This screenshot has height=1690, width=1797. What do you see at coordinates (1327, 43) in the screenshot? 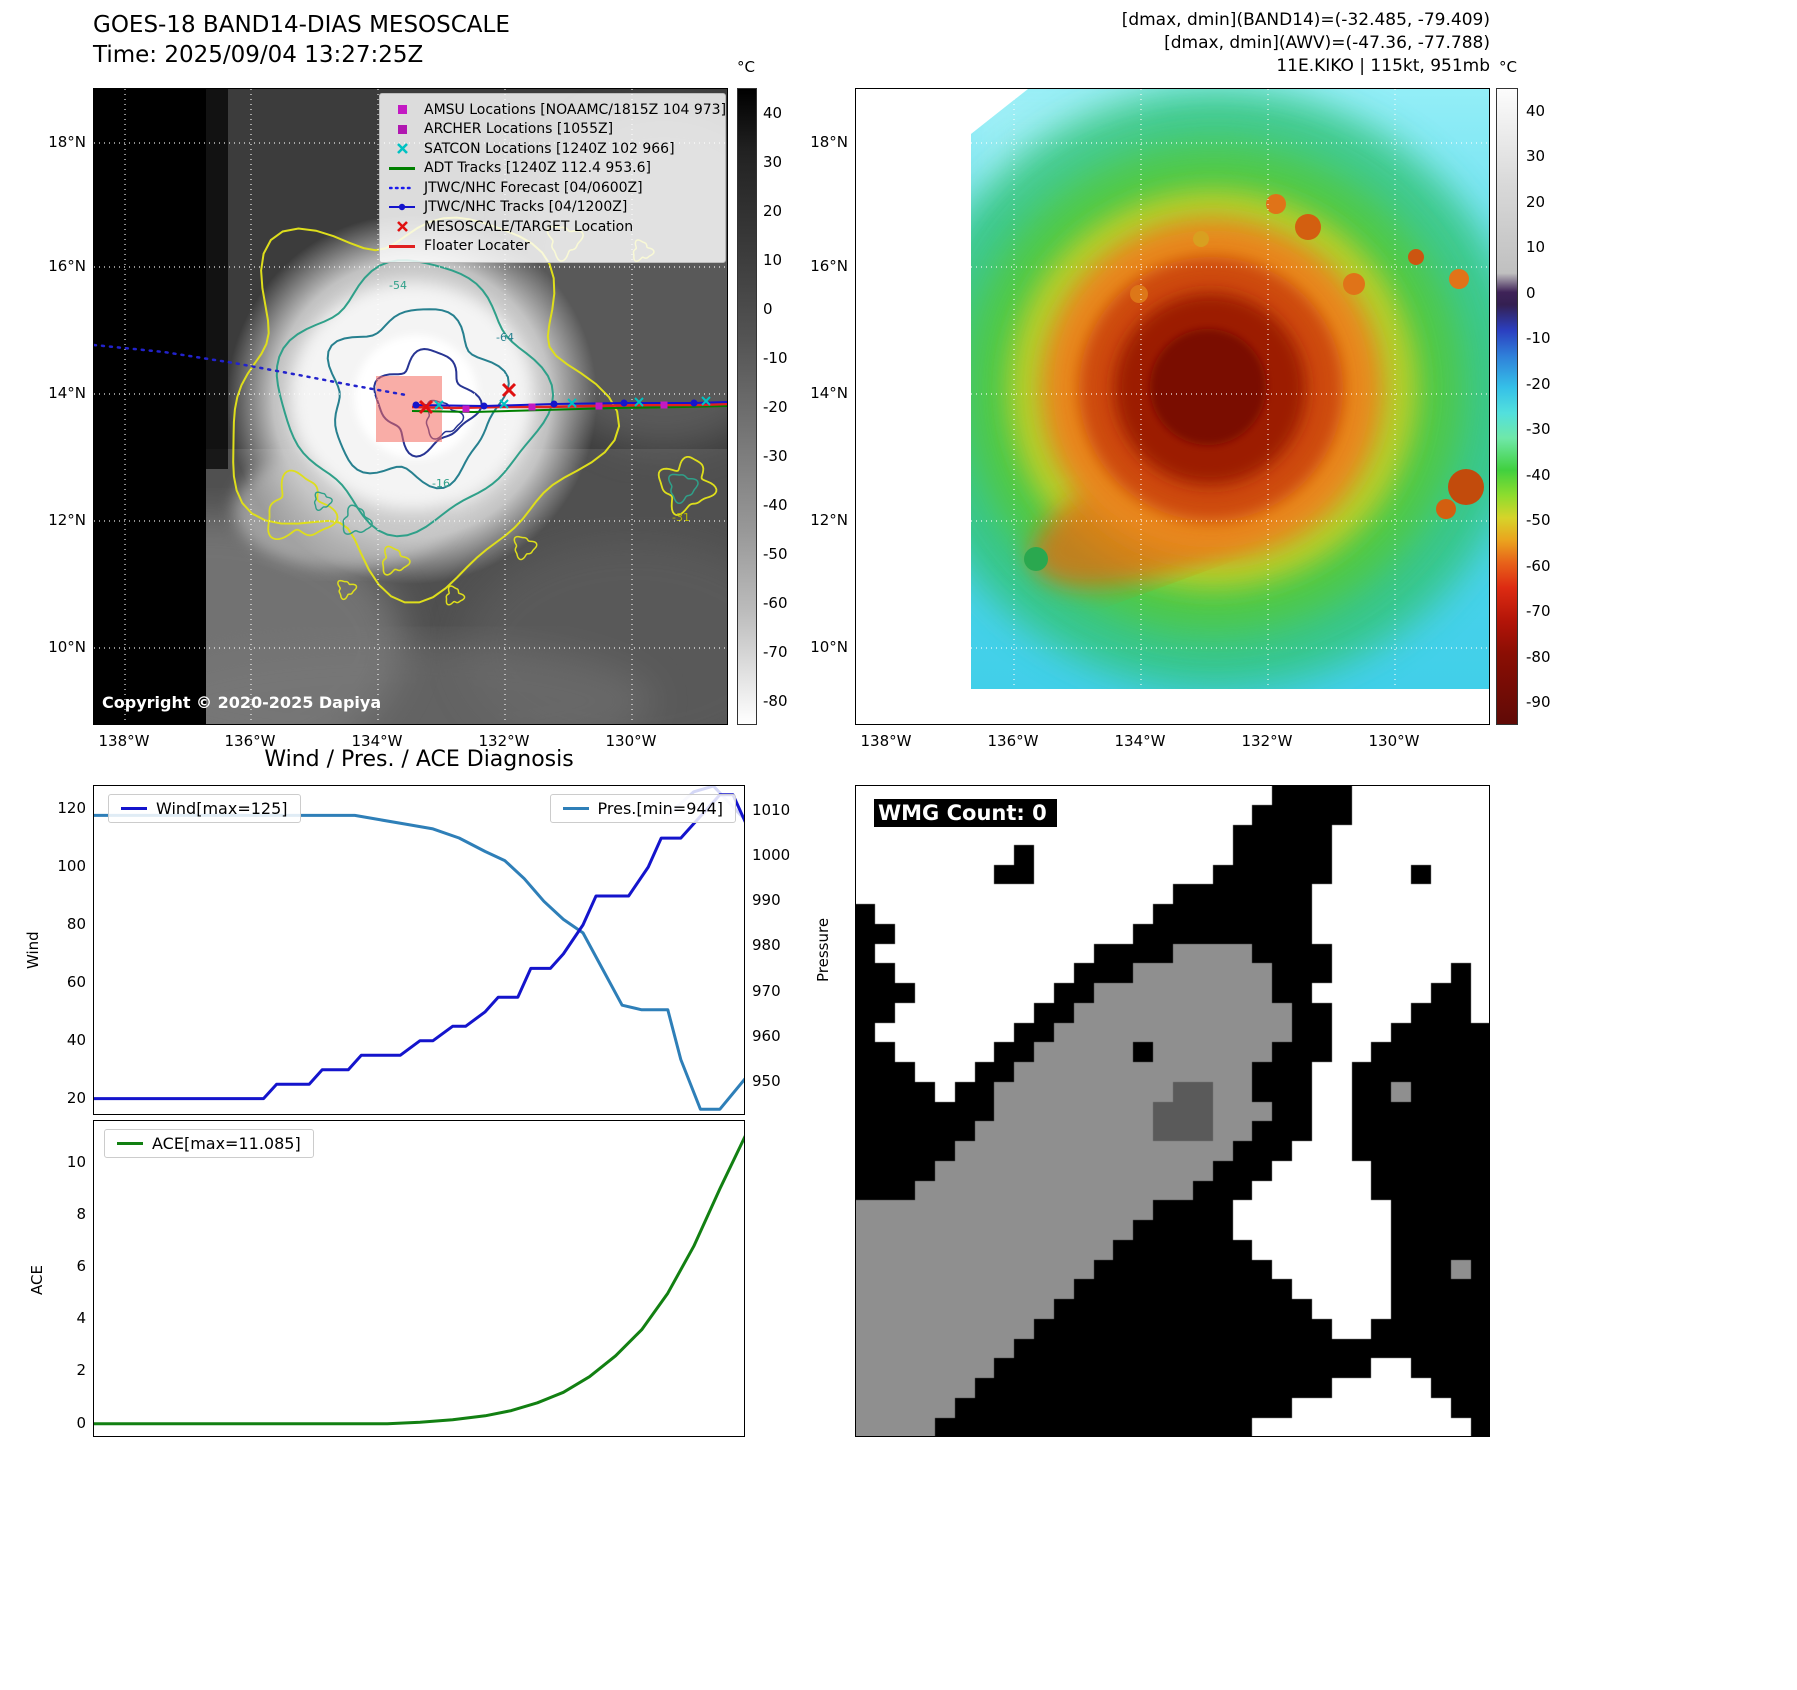
I see `tr-header-awv: [dmax, dmin](AWV)=(-47.36, -77.788)` at bounding box center [1327, 43].